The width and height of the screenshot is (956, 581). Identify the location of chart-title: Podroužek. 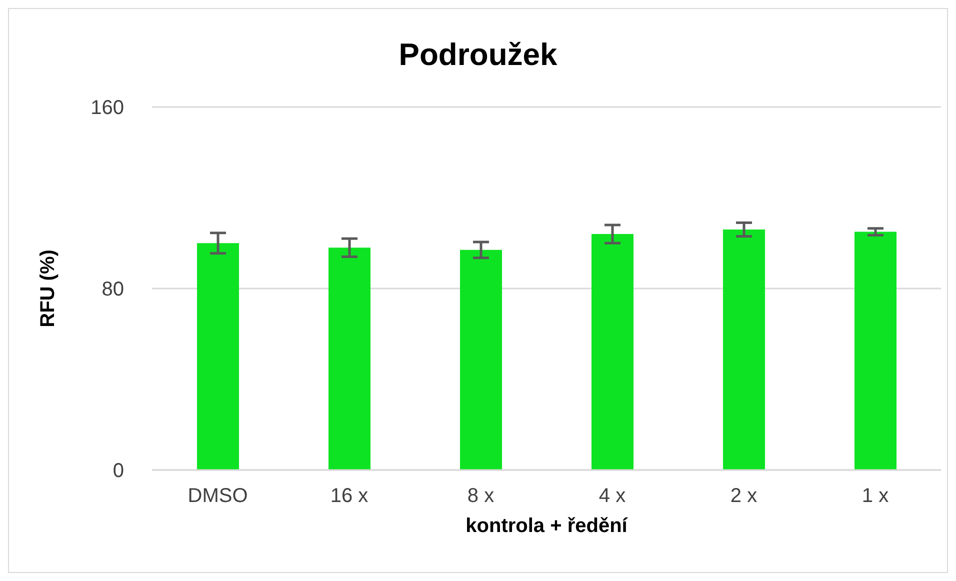
(478, 55).